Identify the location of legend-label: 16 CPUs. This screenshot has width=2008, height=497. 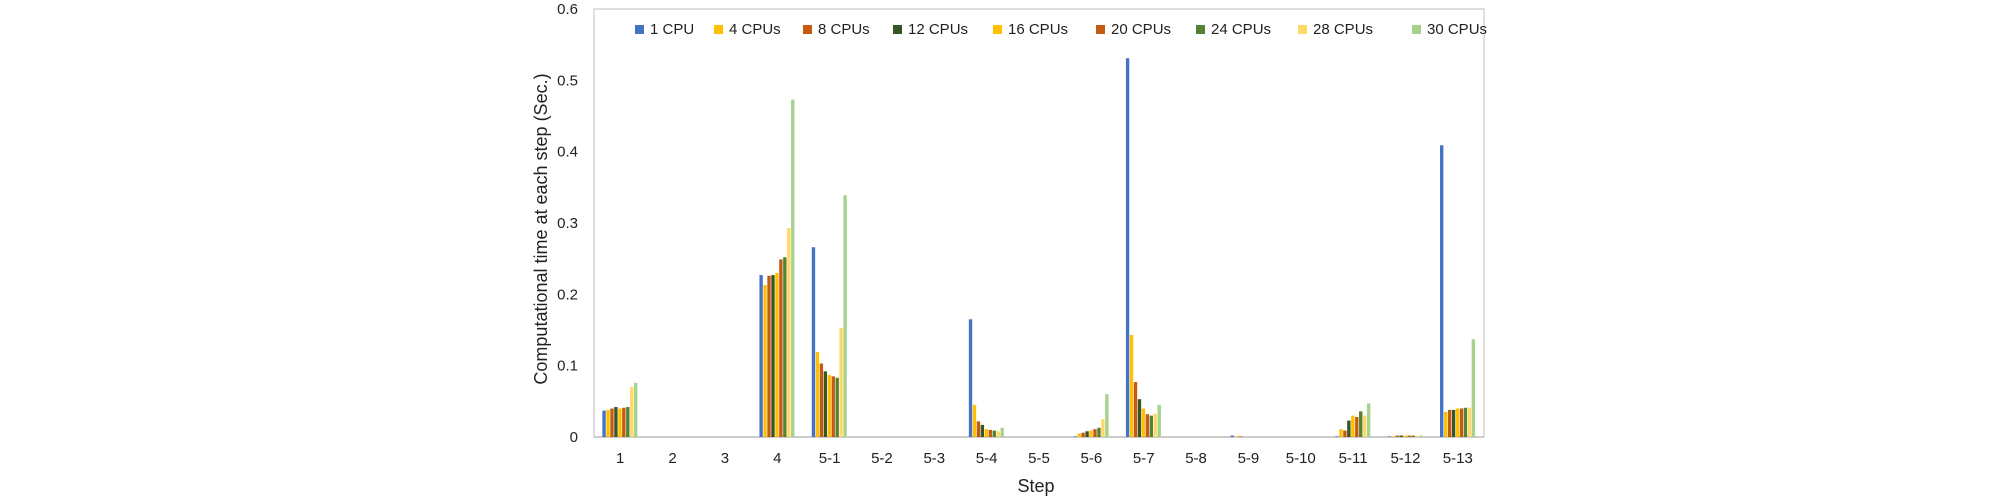
(1038, 29).